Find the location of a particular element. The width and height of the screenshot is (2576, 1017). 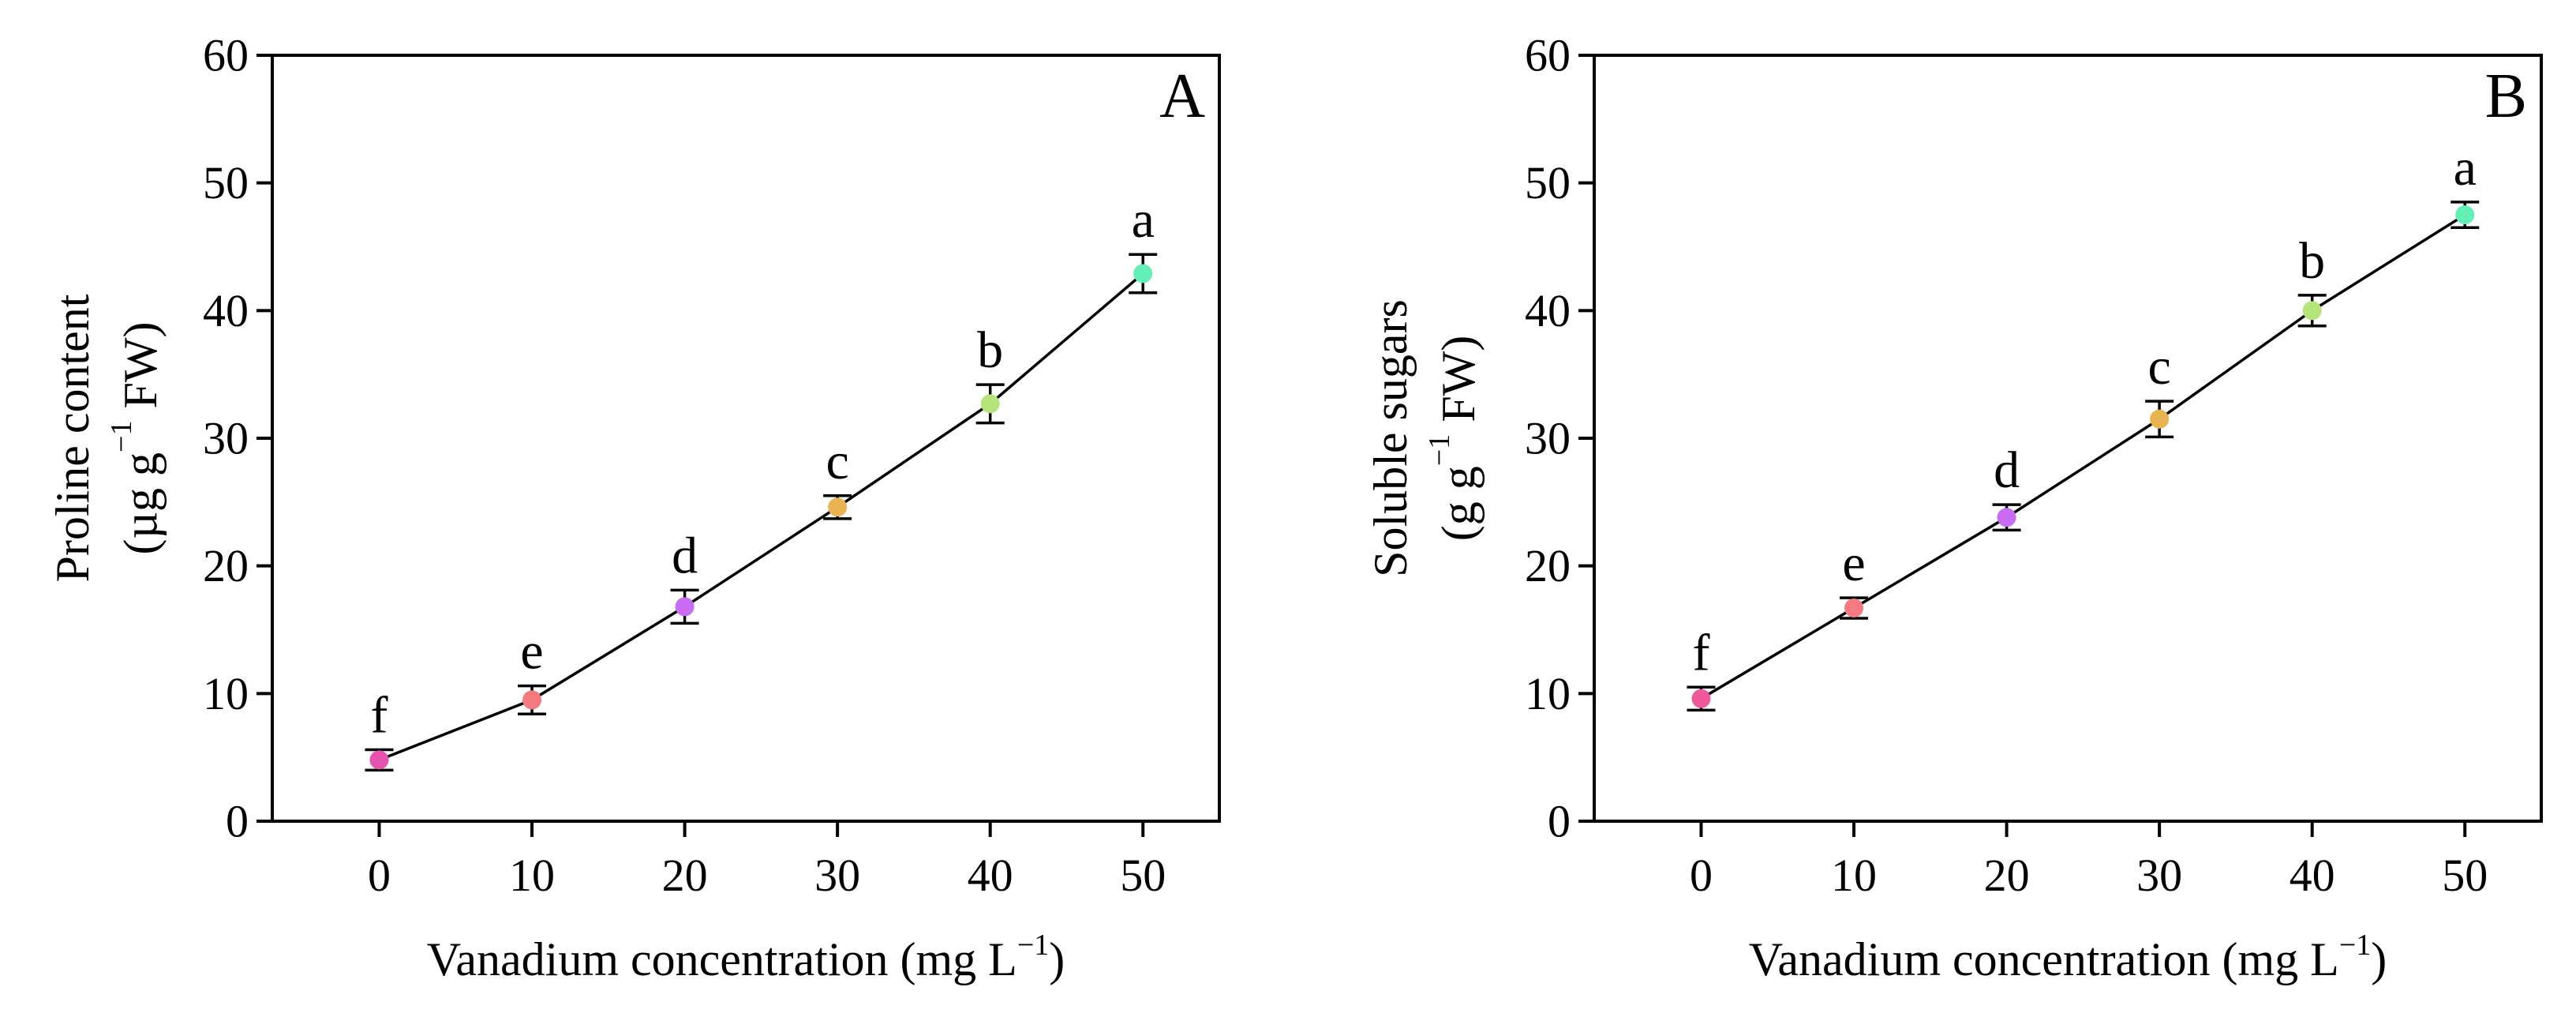

y-axis-unit-text: (g g is located at coordinates (1458, 503).